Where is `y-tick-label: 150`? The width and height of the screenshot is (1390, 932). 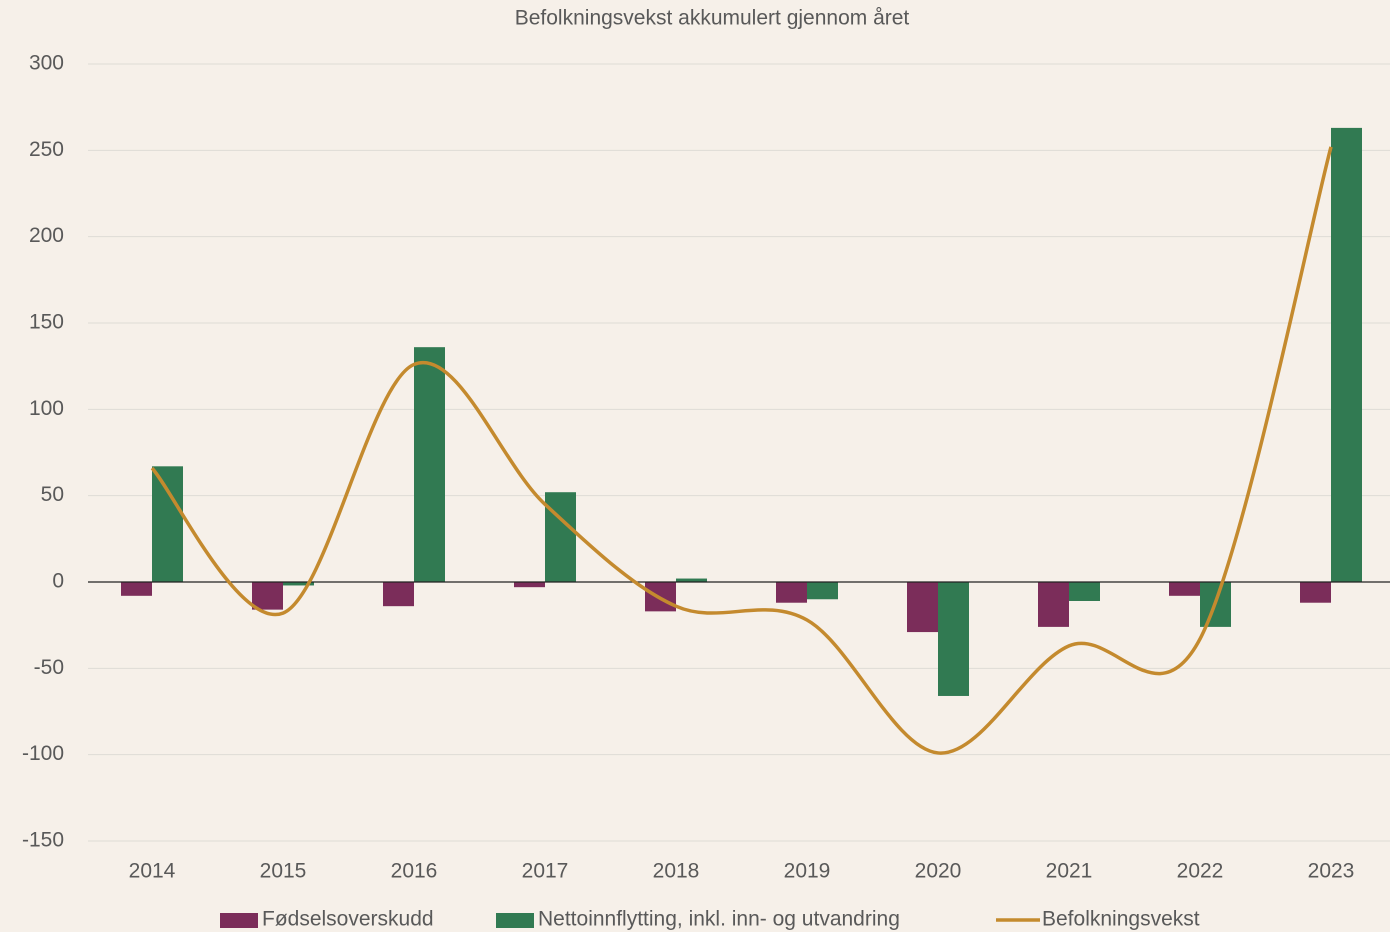 y-tick-label: 150 is located at coordinates (46, 322).